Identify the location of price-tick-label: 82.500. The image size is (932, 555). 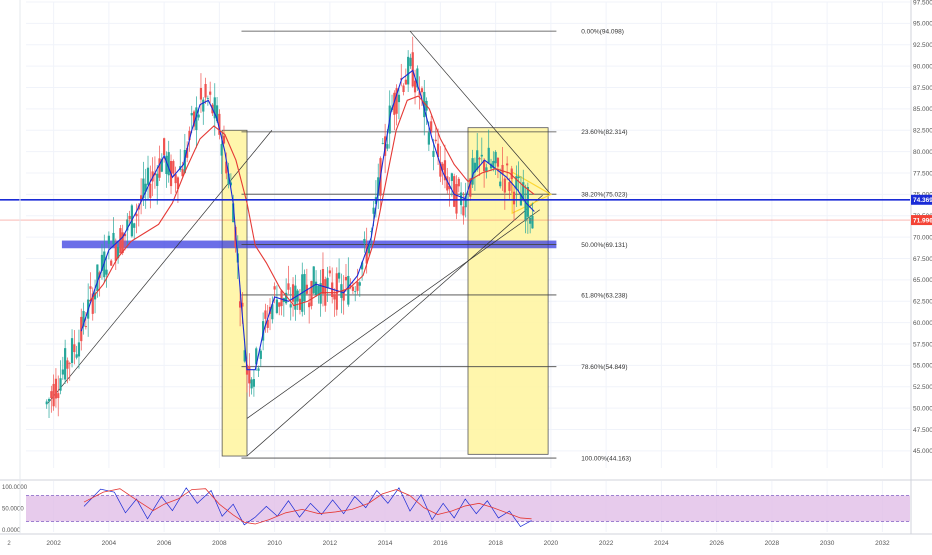
(922, 131).